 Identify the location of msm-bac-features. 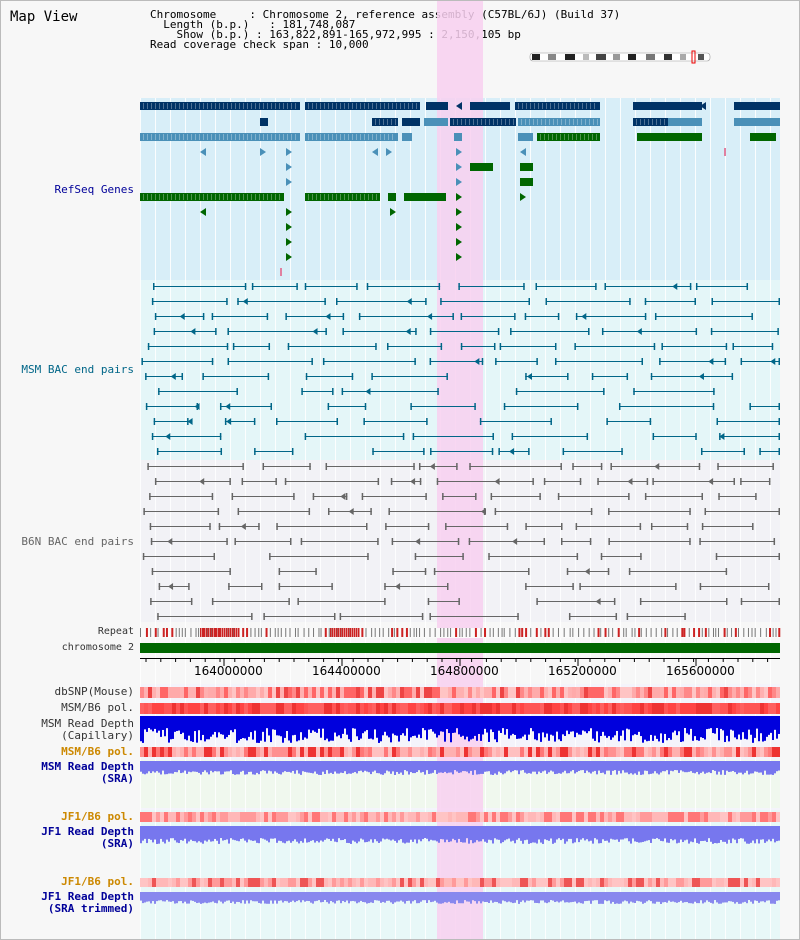
(460, 369).